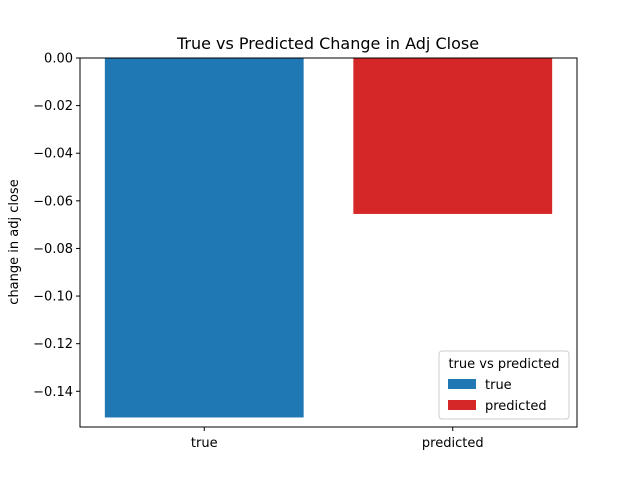 The image size is (640, 480). Describe the element at coordinates (462, 384) in the screenshot. I see `legend-swatch-true` at that location.